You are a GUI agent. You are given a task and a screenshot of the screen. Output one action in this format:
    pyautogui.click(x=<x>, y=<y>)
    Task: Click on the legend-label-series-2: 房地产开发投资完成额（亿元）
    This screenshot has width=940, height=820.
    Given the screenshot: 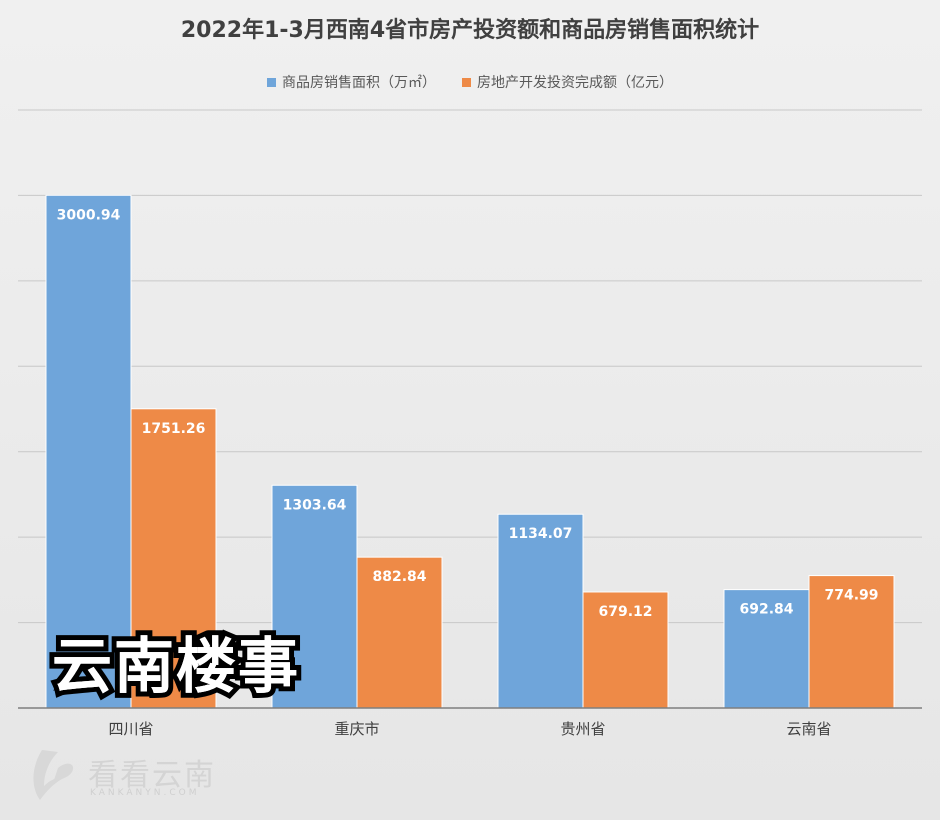 What is the action you would take?
    pyautogui.click(x=575, y=83)
    